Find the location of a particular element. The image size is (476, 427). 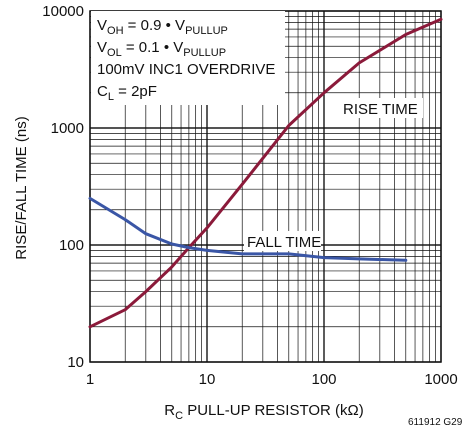

x-tick-label: 1 is located at coordinates (90, 379).